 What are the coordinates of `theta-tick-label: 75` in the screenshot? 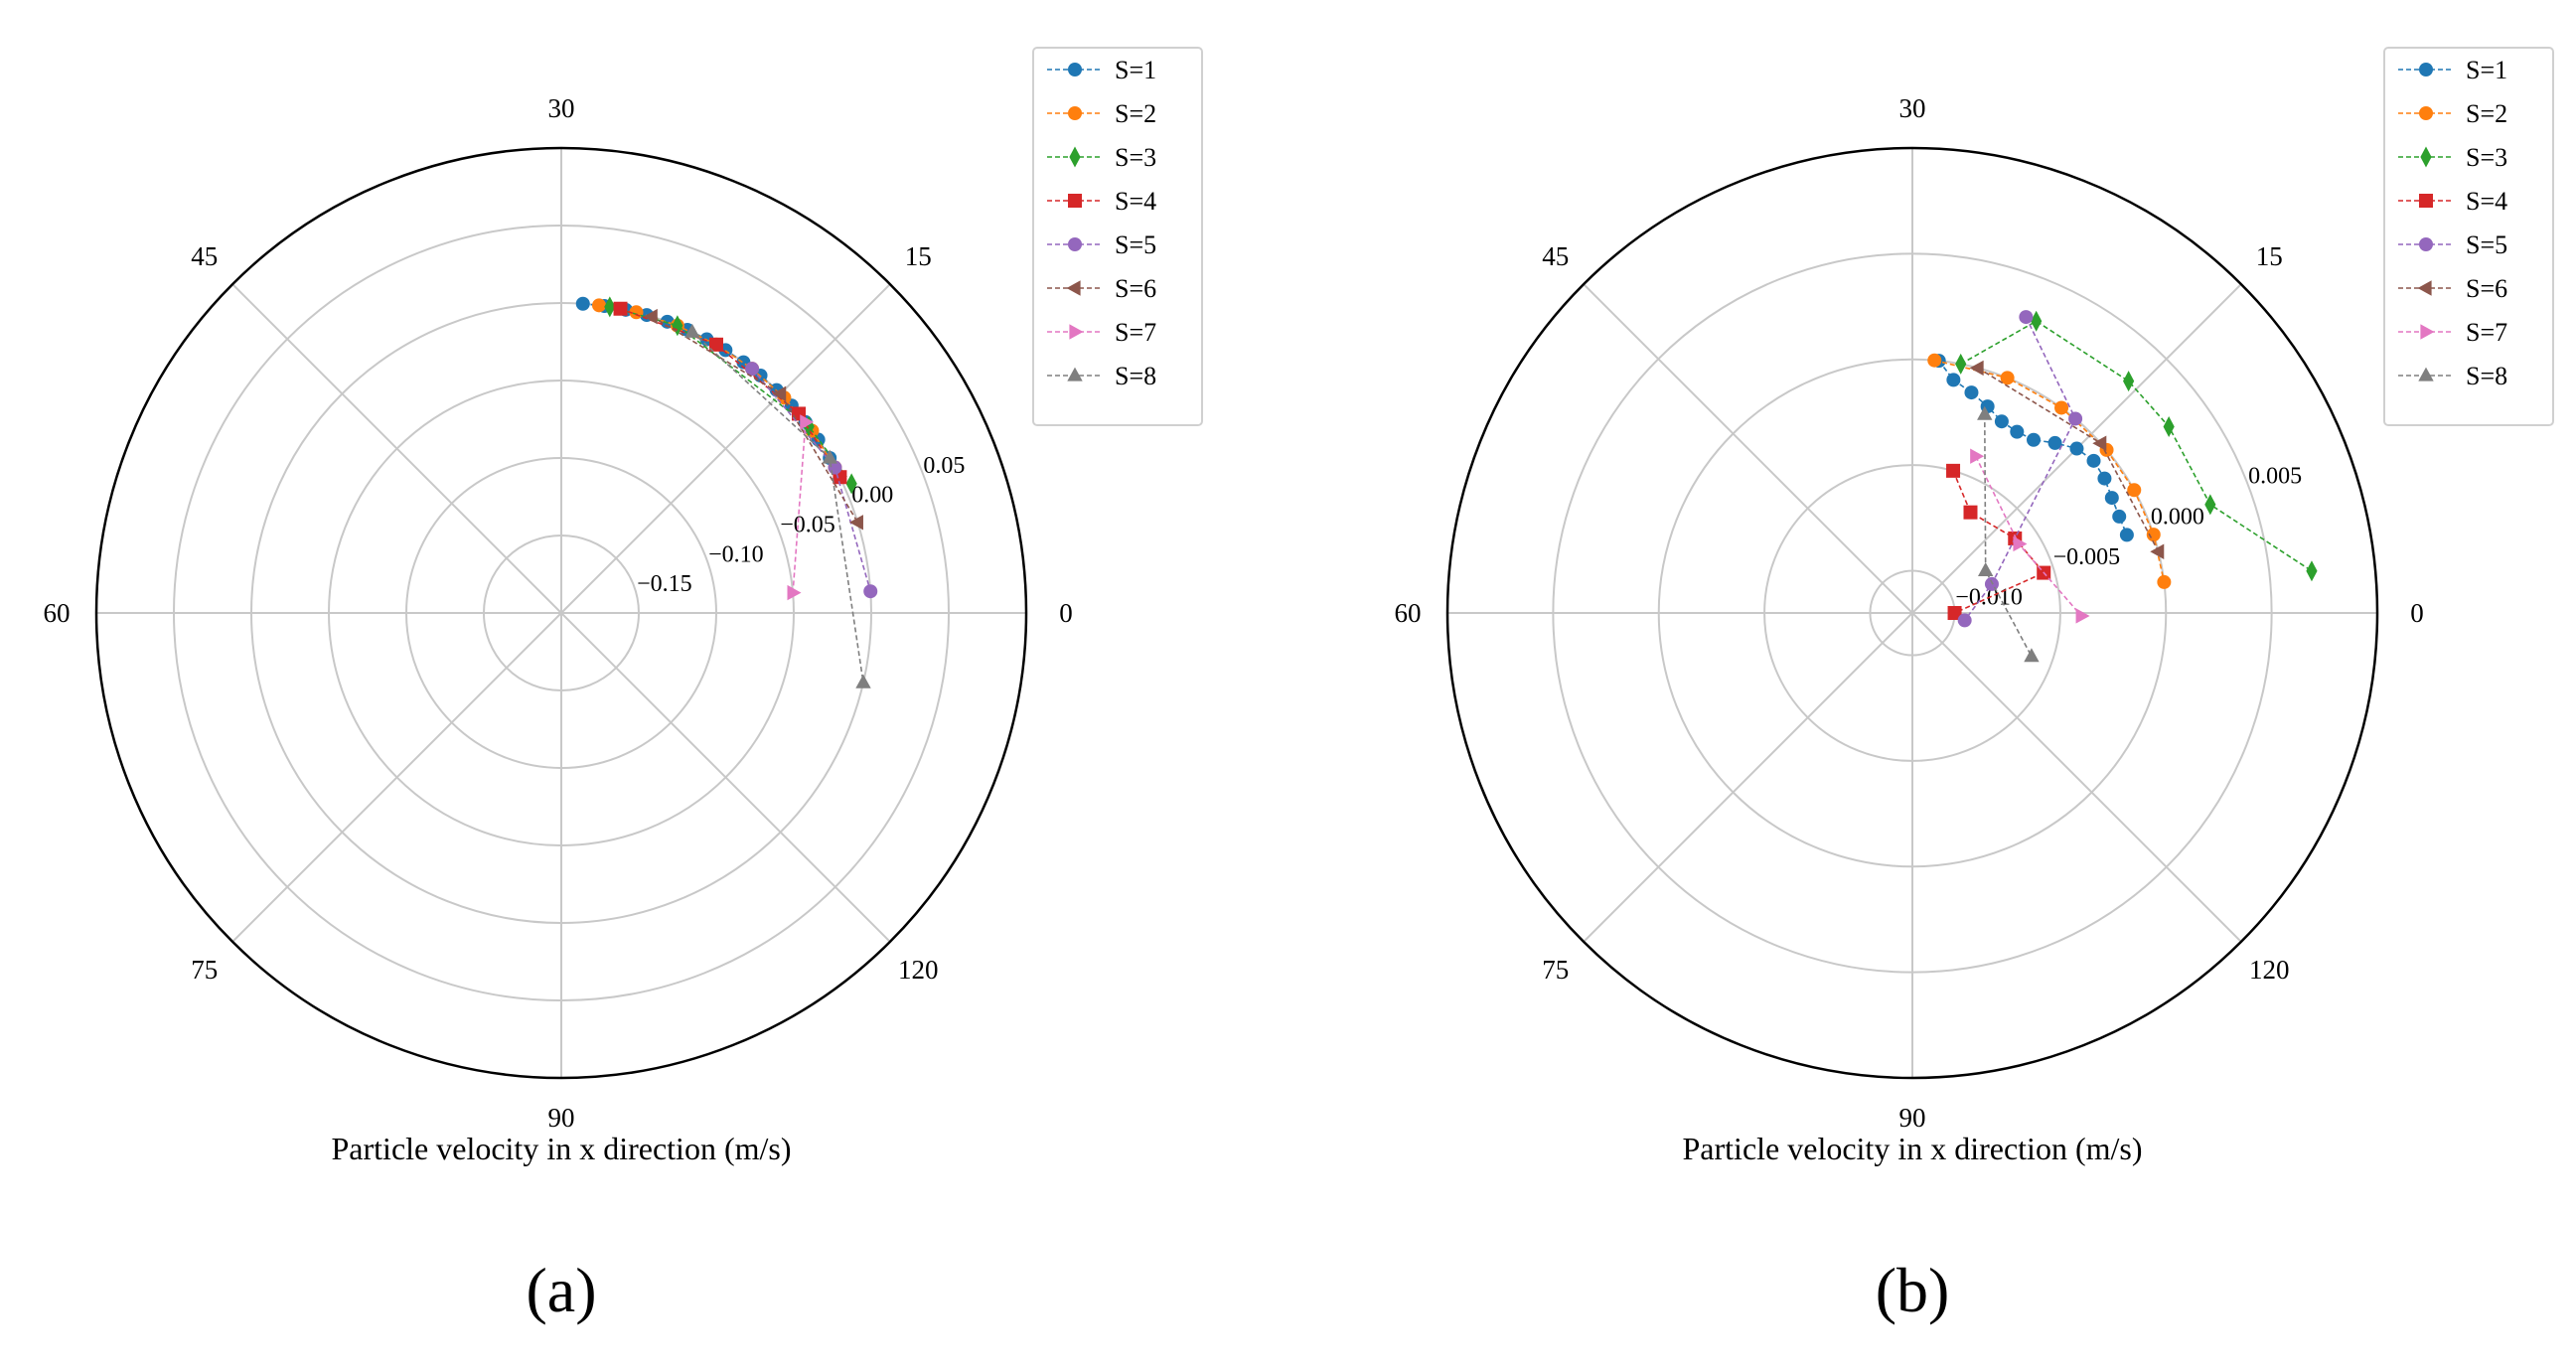 It's located at (1555, 970).